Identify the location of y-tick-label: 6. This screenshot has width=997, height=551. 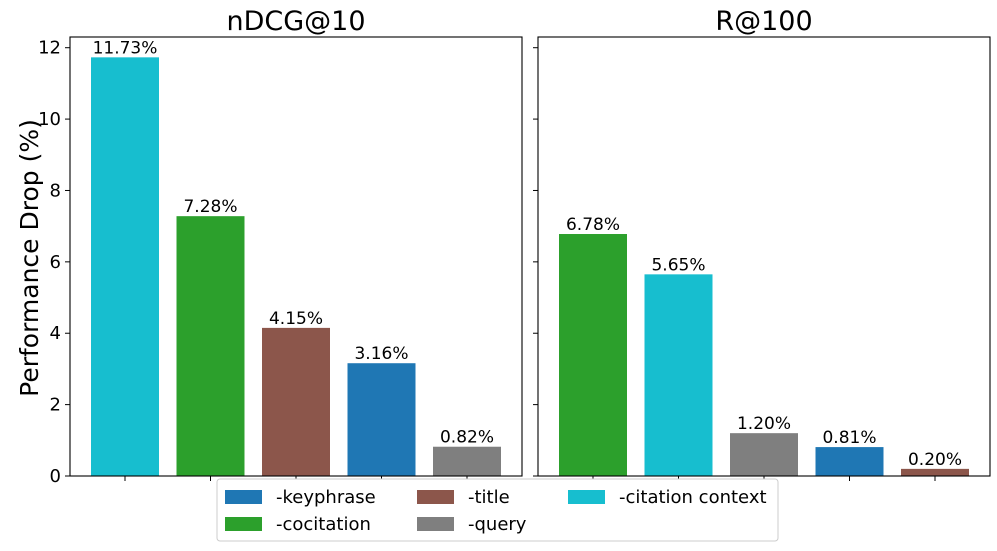
(55, 262).